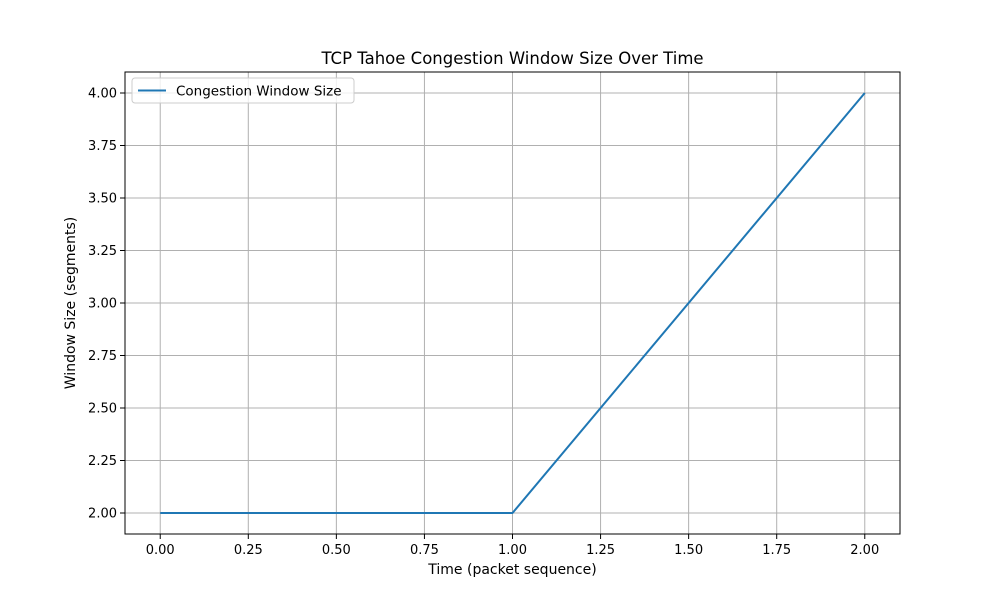 The height and width of the screenshot is (600, 1000). Describe the element at coordinates (160, 550) in the screenshot. I see `x-tick-label: 0.00` at that location.